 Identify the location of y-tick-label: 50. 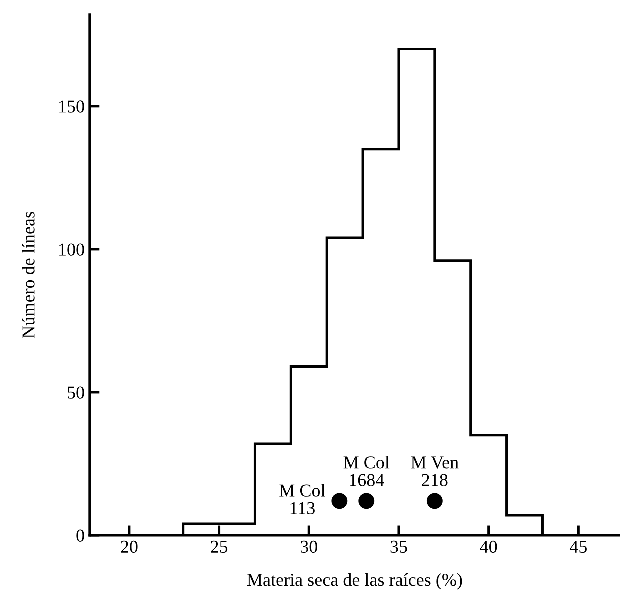
(76, 392).